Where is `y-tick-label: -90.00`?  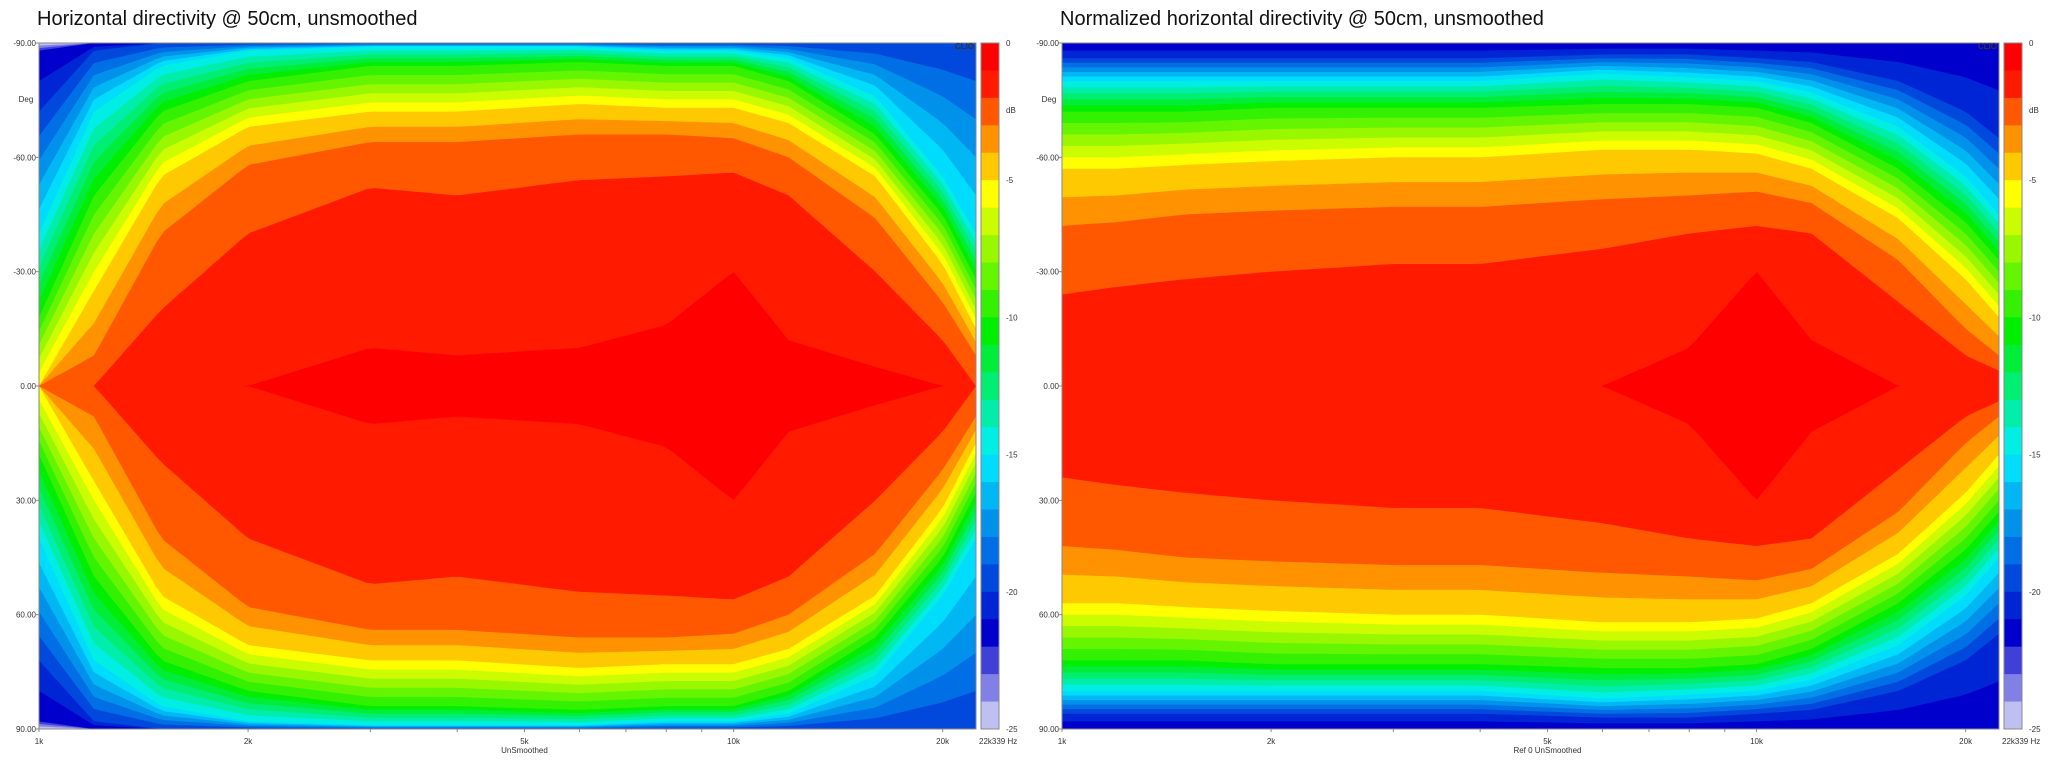 y-tick-label: -90.00 is located at coordinates (1047, 43).